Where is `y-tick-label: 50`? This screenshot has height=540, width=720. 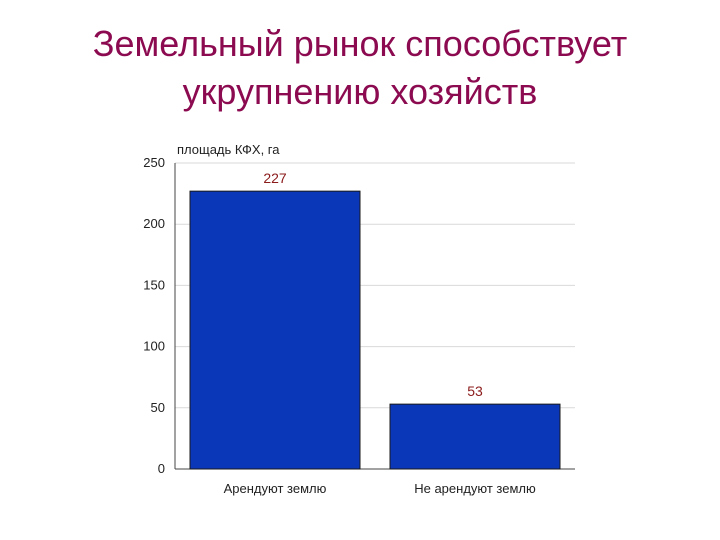
y-tick-label: 50 is located at coordinates (158, 407).